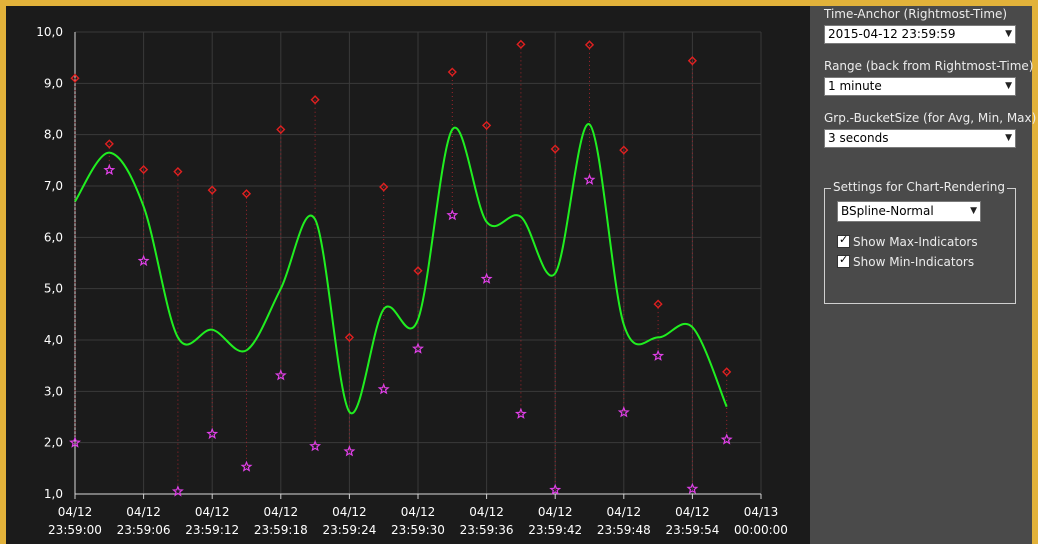  What do you see at coordinates (555, 530) in the screenshot?
I see `x-tick-label-time: 23:59:42` at bounding box center [555, 530].